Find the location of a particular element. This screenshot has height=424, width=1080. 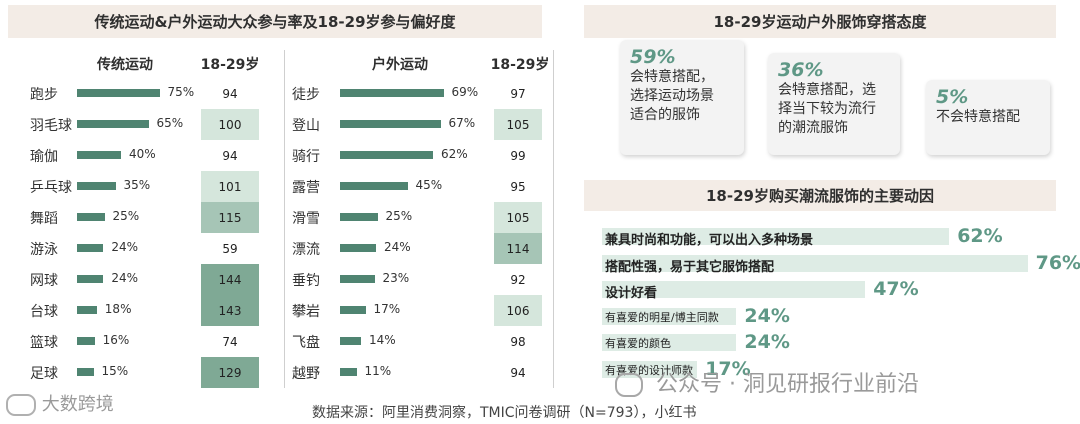

category-label: 游泳 is located at coordinates (44, 250).